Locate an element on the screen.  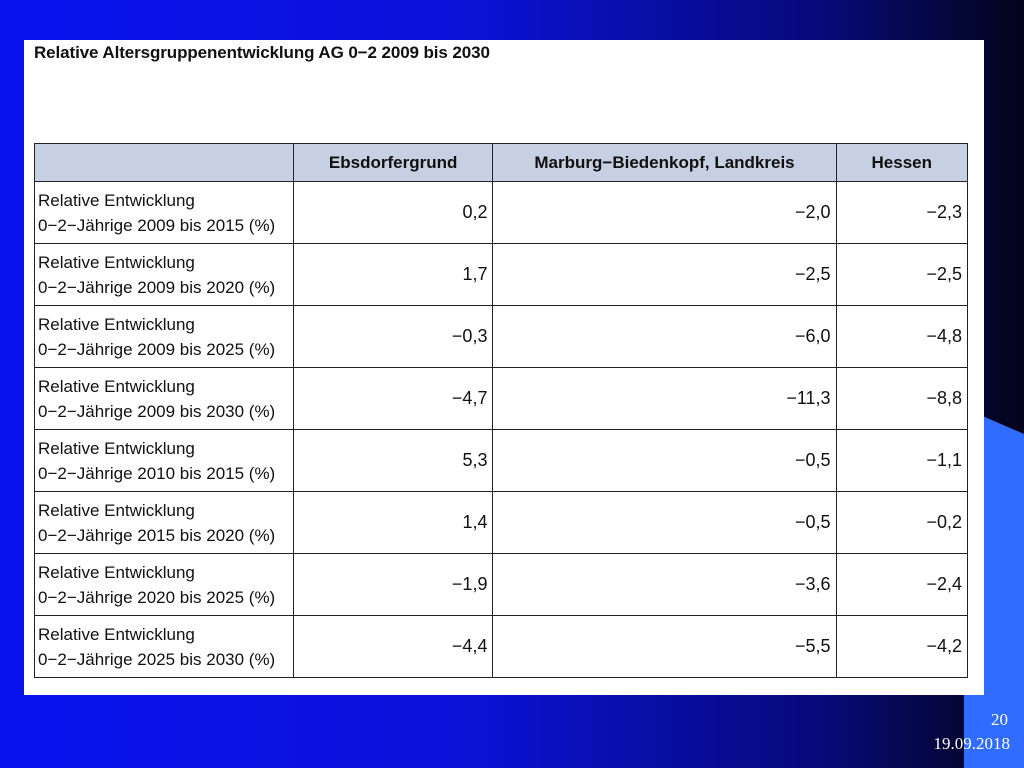
value-cell-marburg-biedenkopf: −2,5 is located at coordinates (664, 274).